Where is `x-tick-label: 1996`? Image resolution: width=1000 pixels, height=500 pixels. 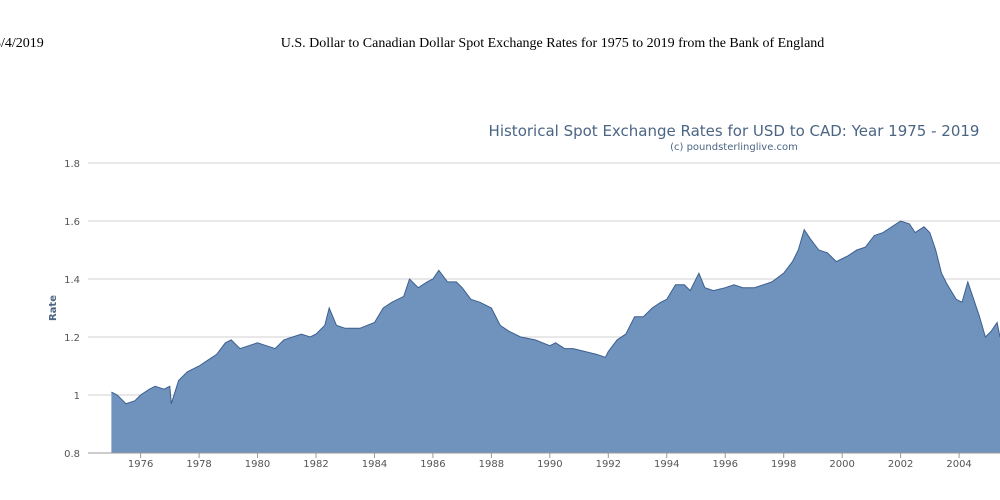 x-tick-label: 1996 is located at coordinates (725, 464).